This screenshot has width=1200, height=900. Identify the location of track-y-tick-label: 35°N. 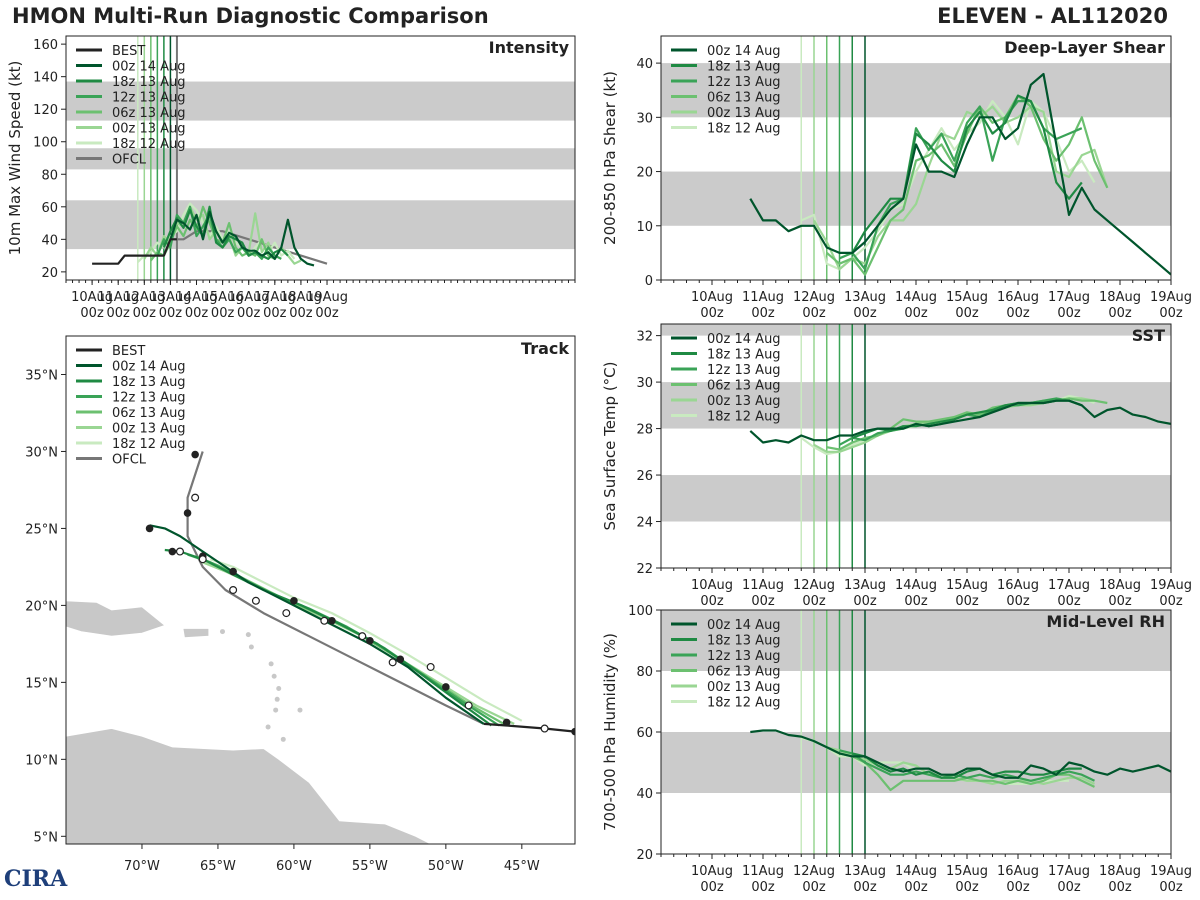
(41, 375).